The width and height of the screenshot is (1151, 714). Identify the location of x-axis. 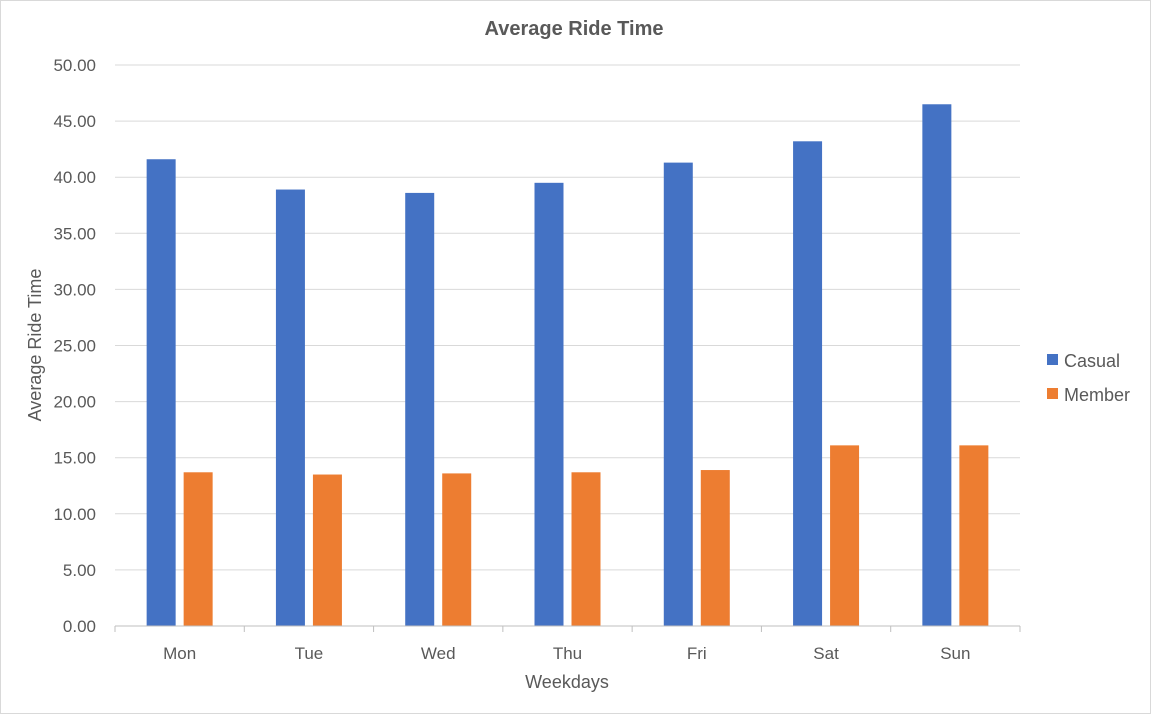
(567, 628).